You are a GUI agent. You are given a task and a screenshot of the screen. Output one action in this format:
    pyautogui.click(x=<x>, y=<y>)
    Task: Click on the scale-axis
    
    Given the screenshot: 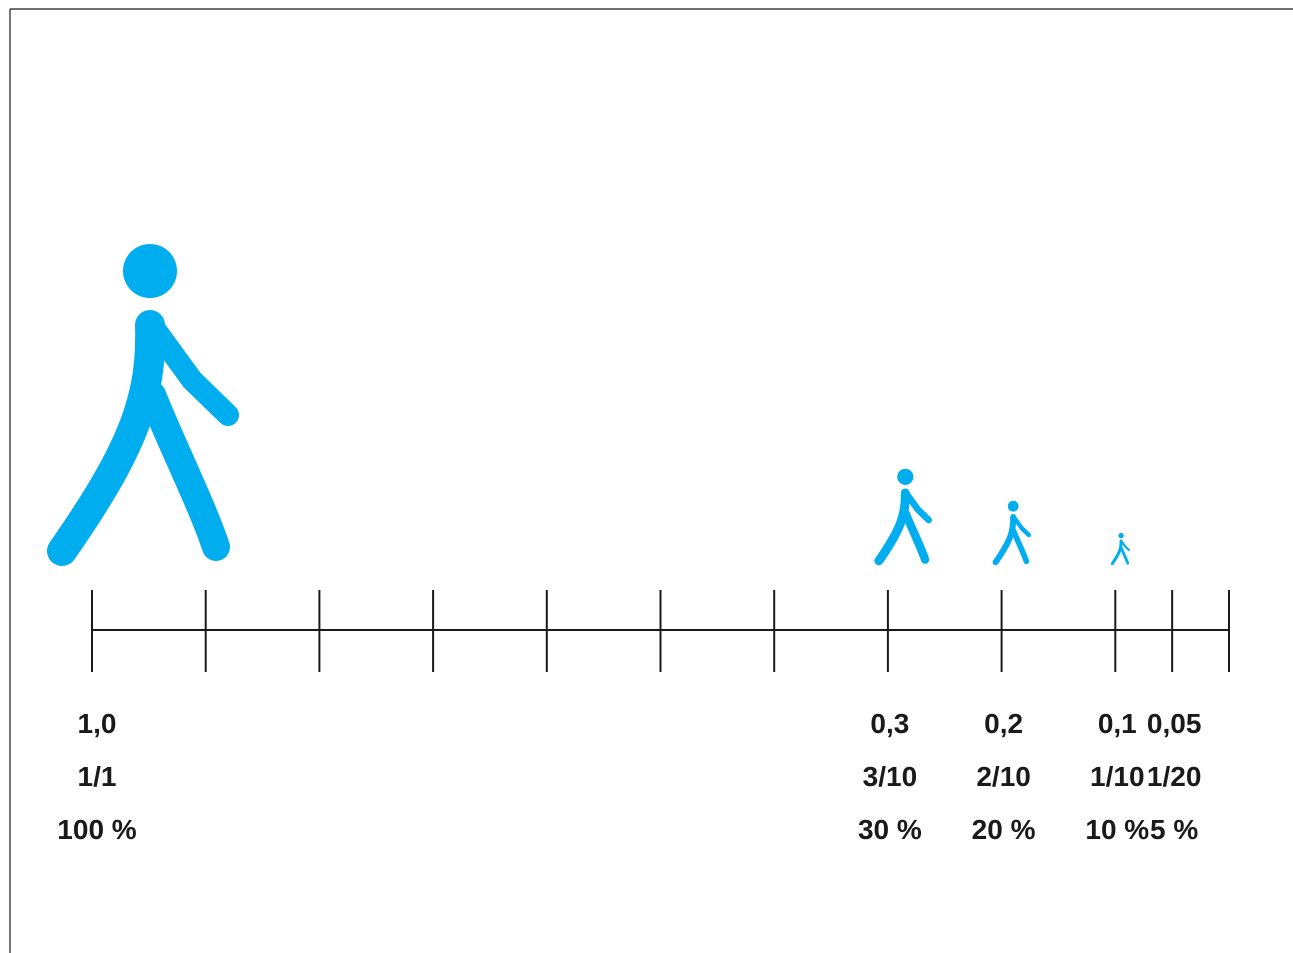 What is the action you would take?
    pyautogui.click(x=660, y=631)
    